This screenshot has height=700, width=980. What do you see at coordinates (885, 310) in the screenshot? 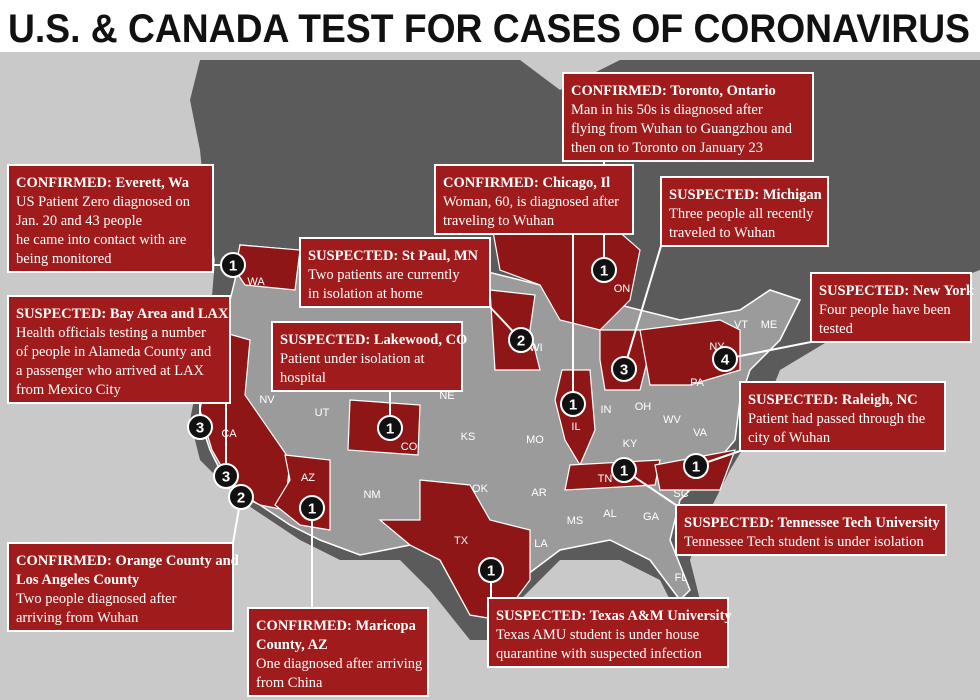
I see `callout-text: Four people have been` at bounding box center [885, 310].